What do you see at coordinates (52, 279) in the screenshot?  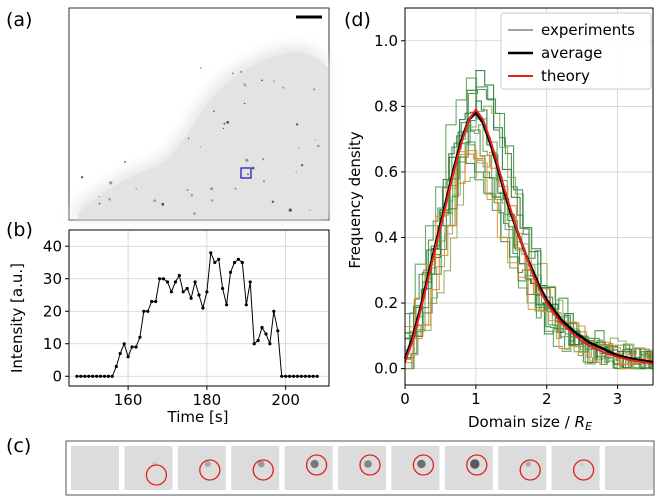 I see `tick-label-y: 30` at bounding box center [52, 279].